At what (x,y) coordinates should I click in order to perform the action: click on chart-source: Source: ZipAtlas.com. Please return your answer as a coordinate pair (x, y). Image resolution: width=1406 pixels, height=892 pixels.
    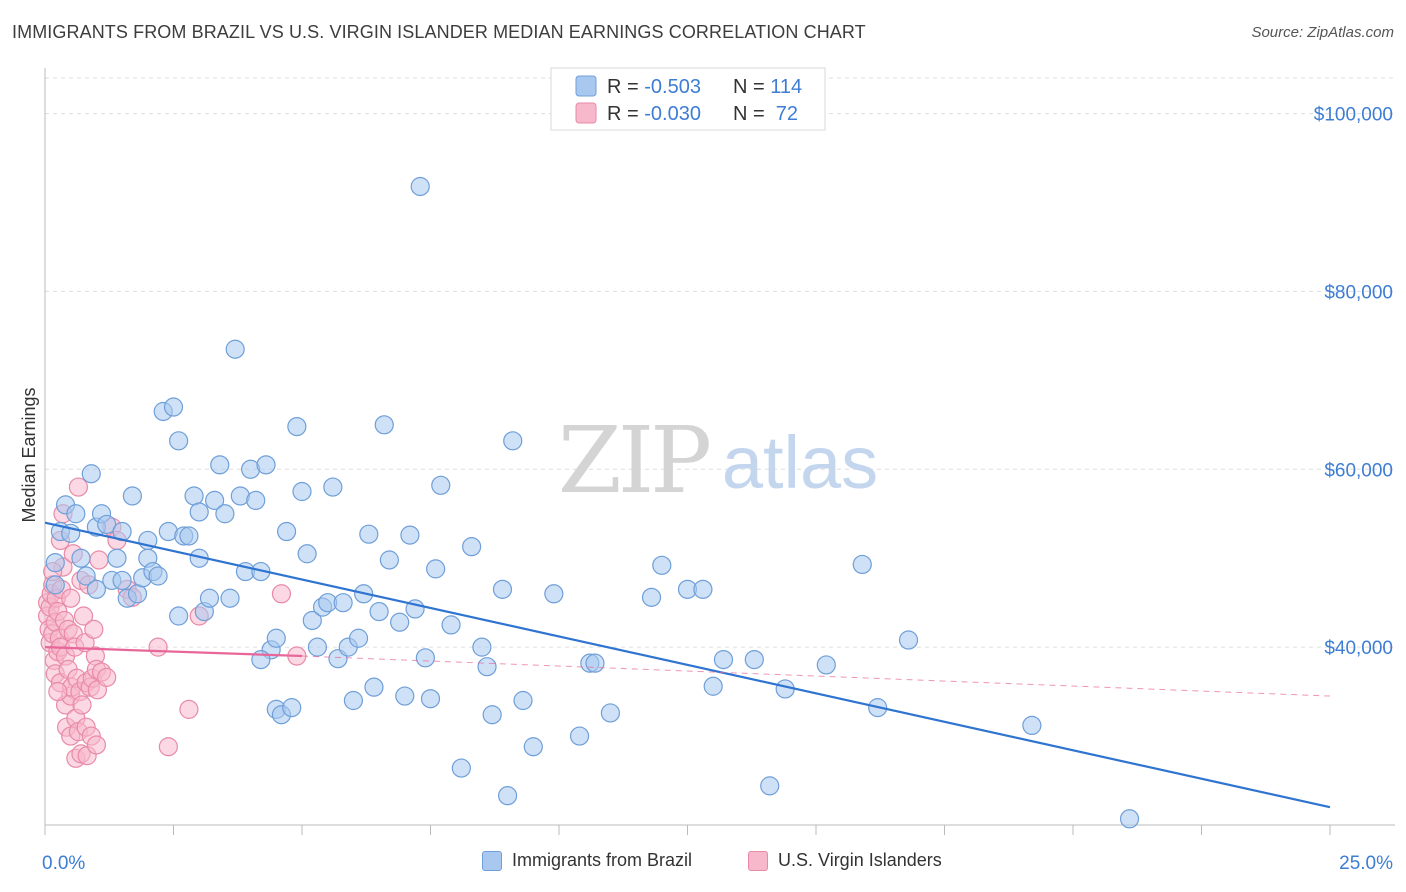
    Looking at the image, I should click on (1322, 32).